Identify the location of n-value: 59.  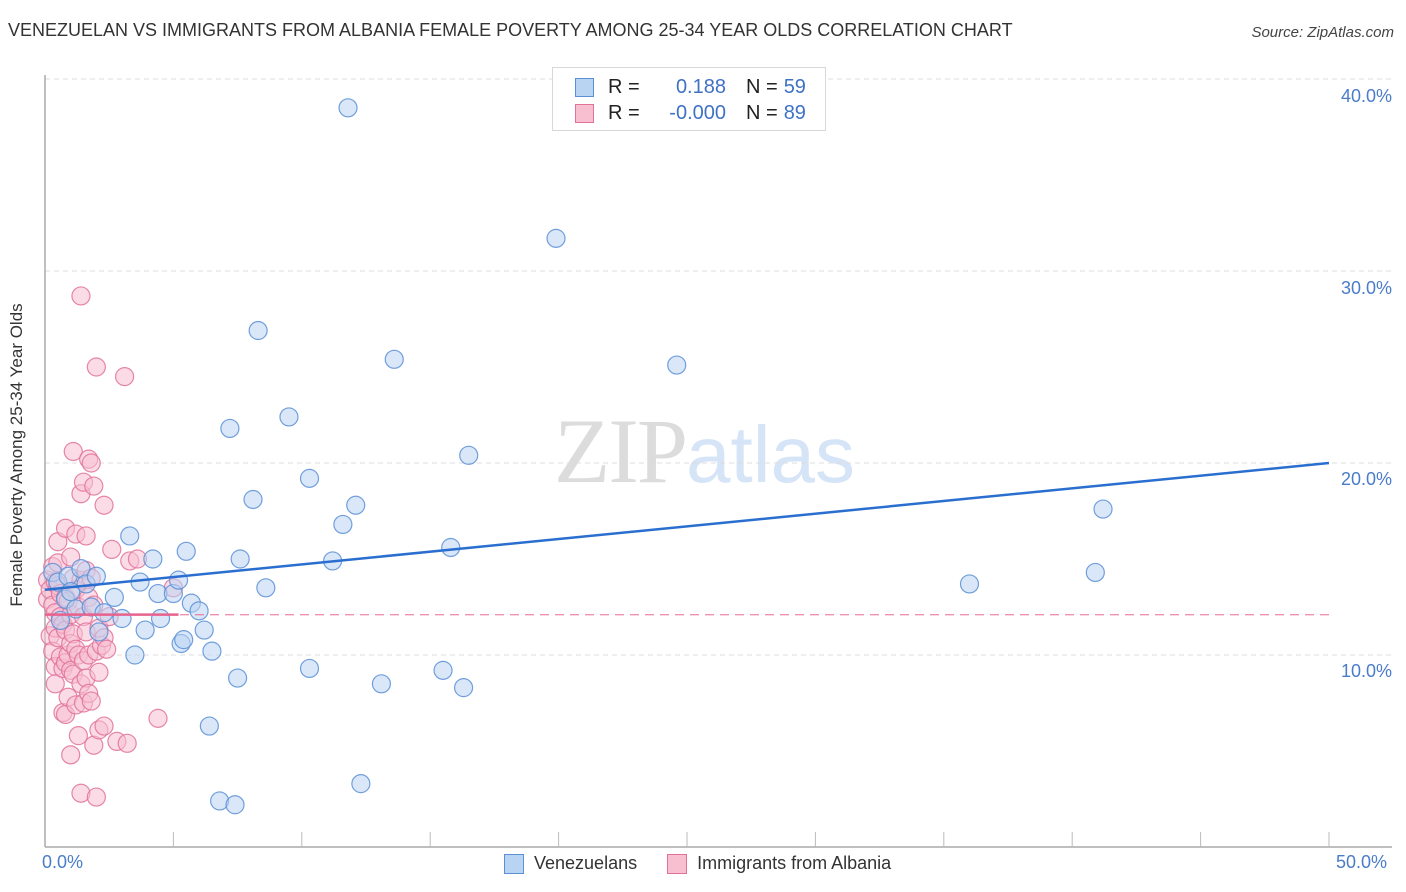
(794, 86).